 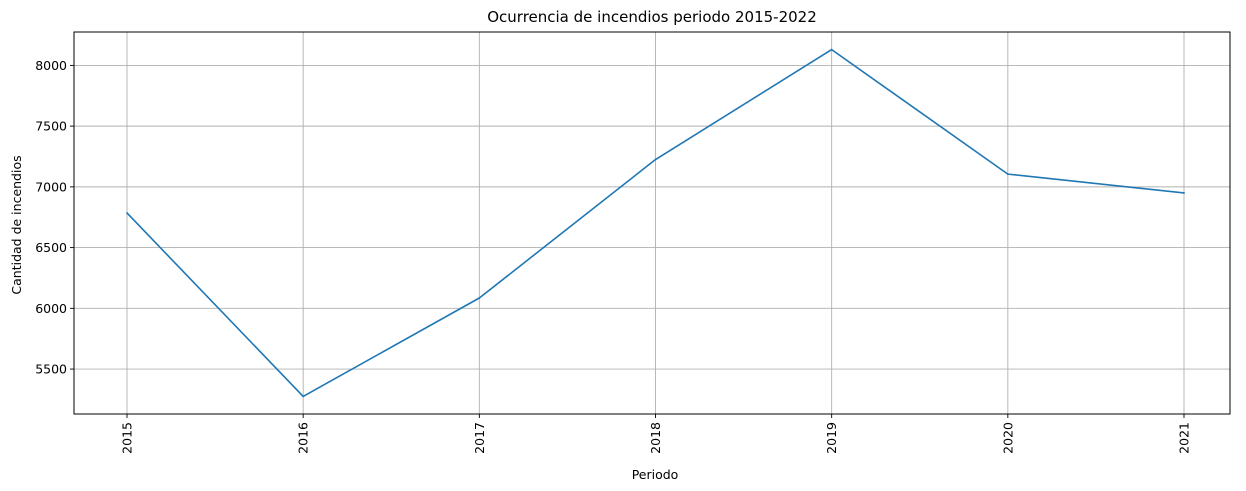 What do you see at coordinates (479, 438) in the screenshot?
I see `x-tick-label: 2017` at bounding box center [479, 438].